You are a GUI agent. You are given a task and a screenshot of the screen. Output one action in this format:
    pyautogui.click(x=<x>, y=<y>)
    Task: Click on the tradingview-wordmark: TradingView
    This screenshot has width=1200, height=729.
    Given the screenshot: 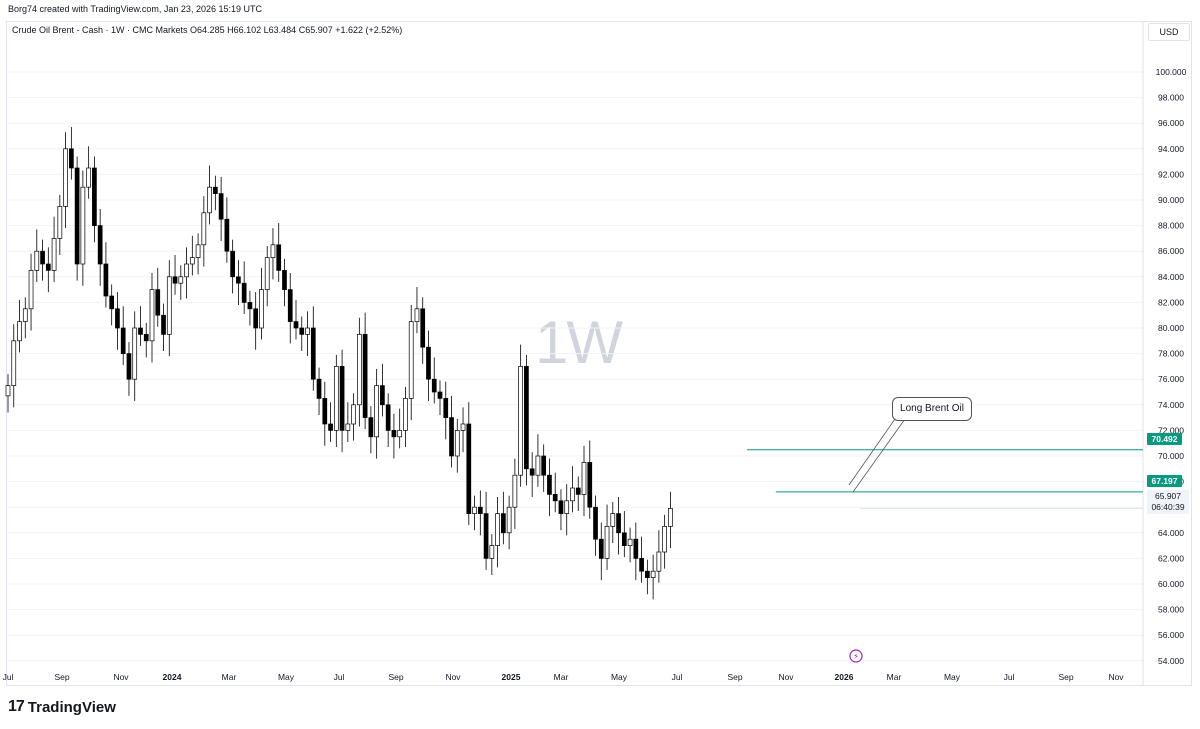 What is the action you would take?
    pyautogui.click(x=71, y=707)
    